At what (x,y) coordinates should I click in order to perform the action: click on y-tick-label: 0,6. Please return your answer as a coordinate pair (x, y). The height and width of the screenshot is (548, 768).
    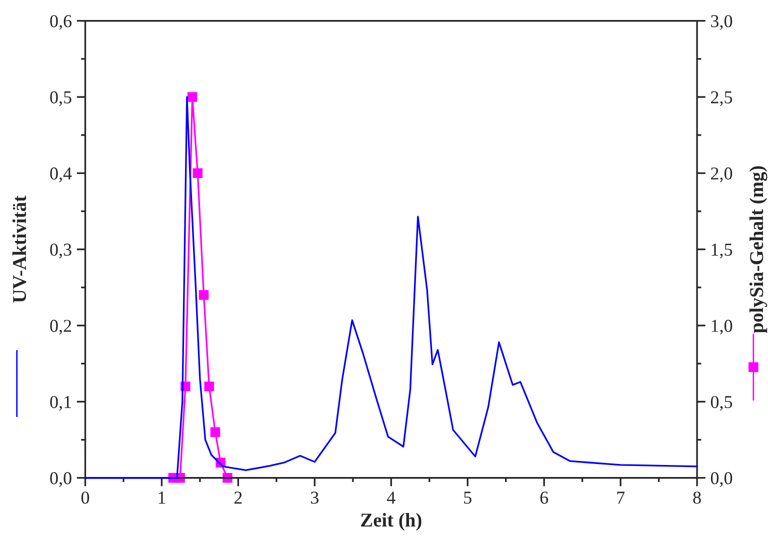
    Looking at the image, I should click on (61, 22).